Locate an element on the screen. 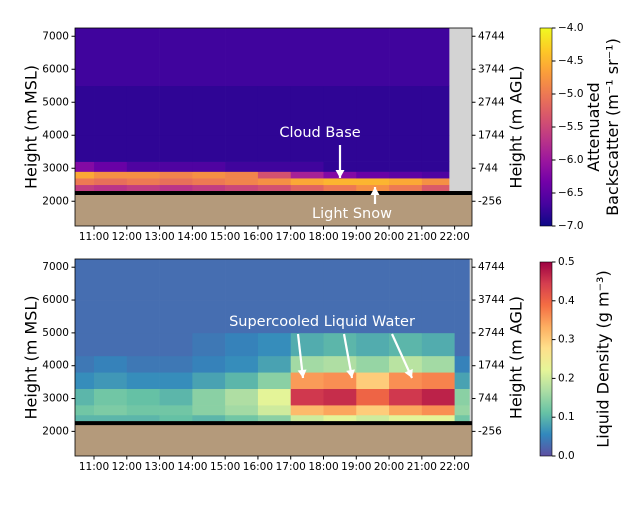 This screenshot has height=518, width=640. x-tick-label: 18:00 is located at coordinates (323, 237).